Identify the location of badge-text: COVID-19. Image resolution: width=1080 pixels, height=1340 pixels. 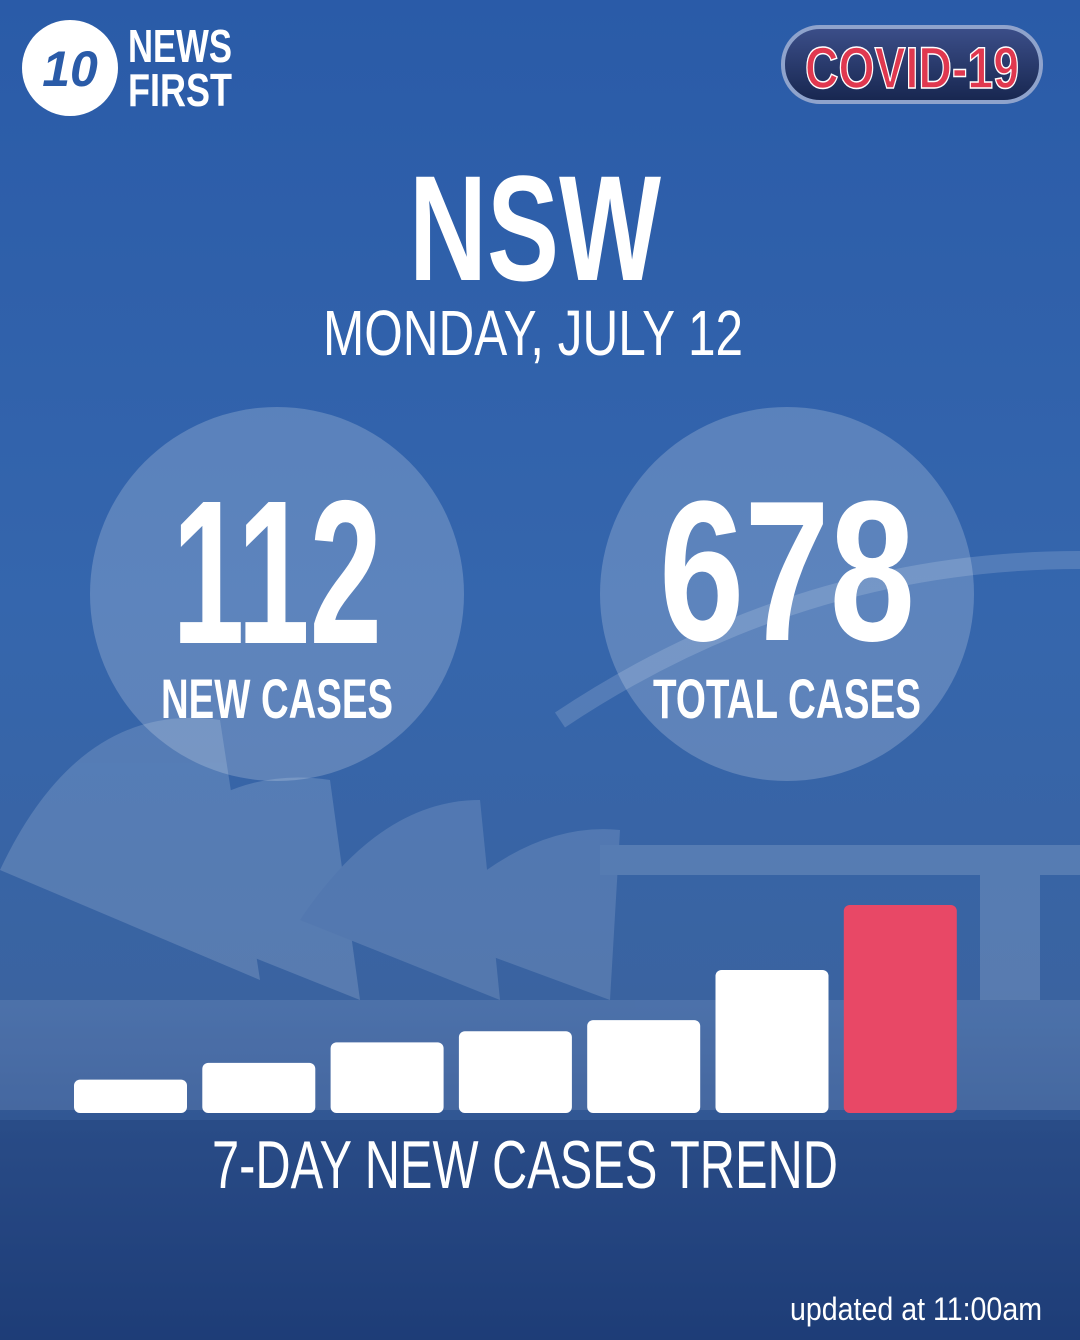
(912, 68).